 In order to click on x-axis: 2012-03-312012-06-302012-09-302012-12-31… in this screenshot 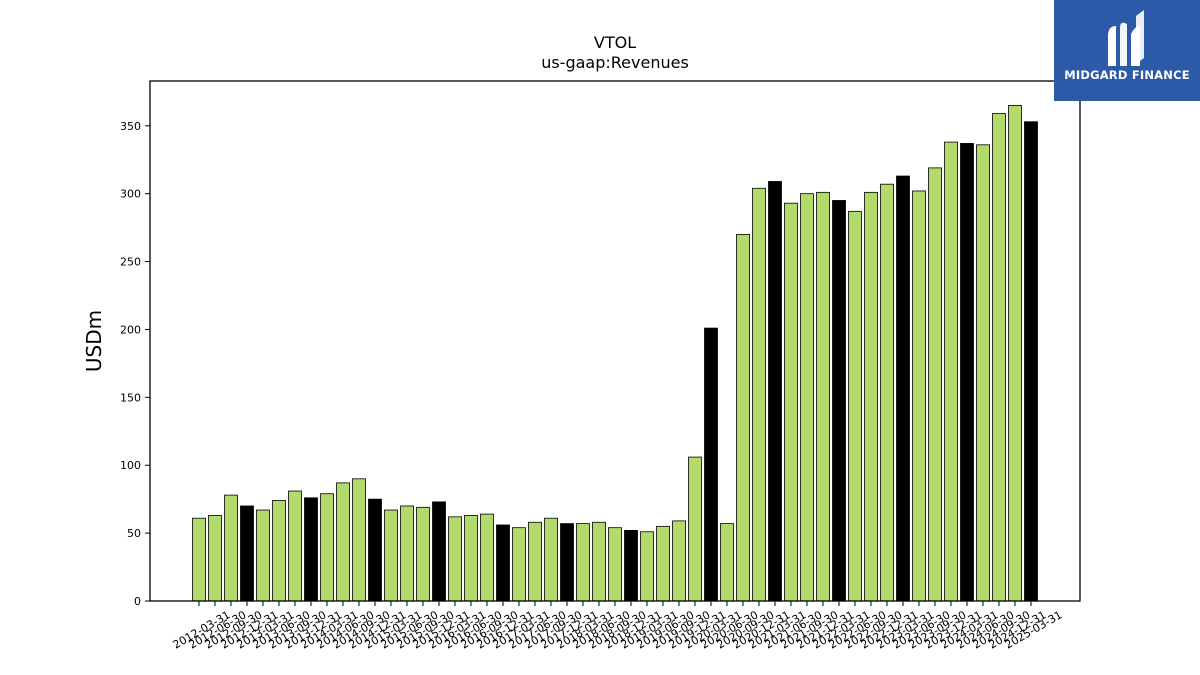, I will do `click(618, 626)`.